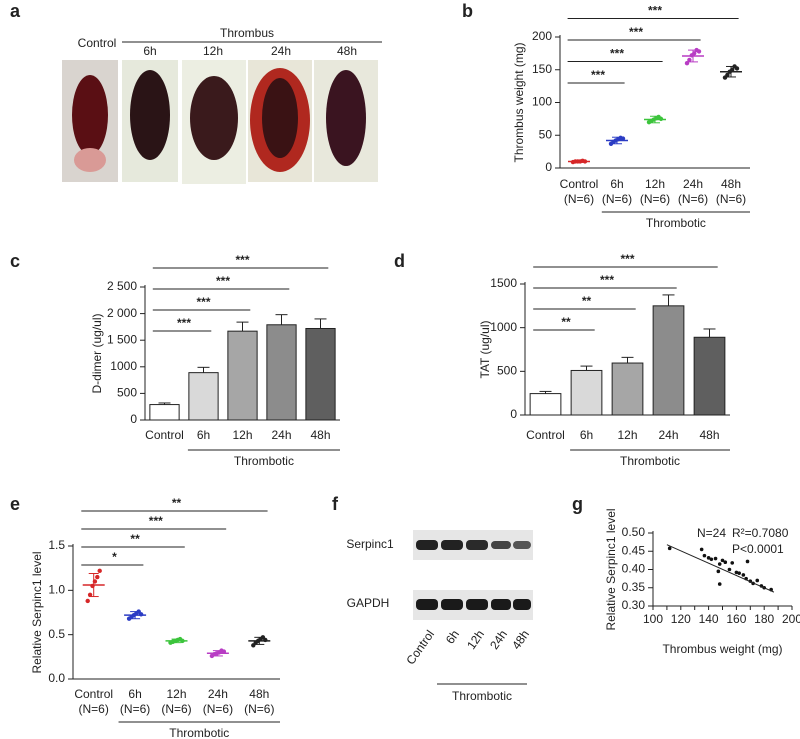 This screenshot has width=800, height=739. I want to click on y-tick-label: 1 500, so click(122, 339).